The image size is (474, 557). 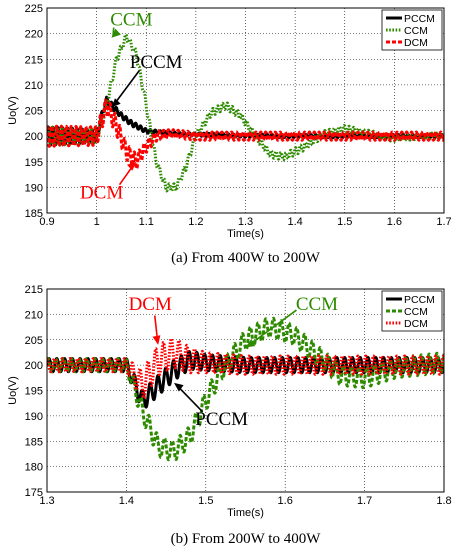 I want to click on caption: (b) From 200W to 400W, so click(x=246, y=539).